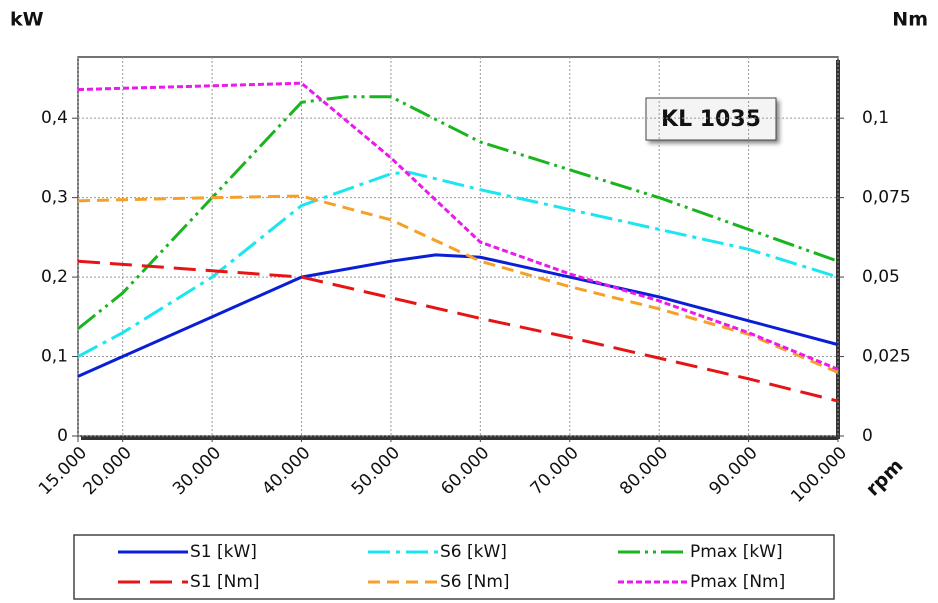 Image resolution: width=938 pixels, height=603 pixels. Describe the element at coordinates (644, 471) in the screenshot. I see `x-tick-label: 80.000` at that location.